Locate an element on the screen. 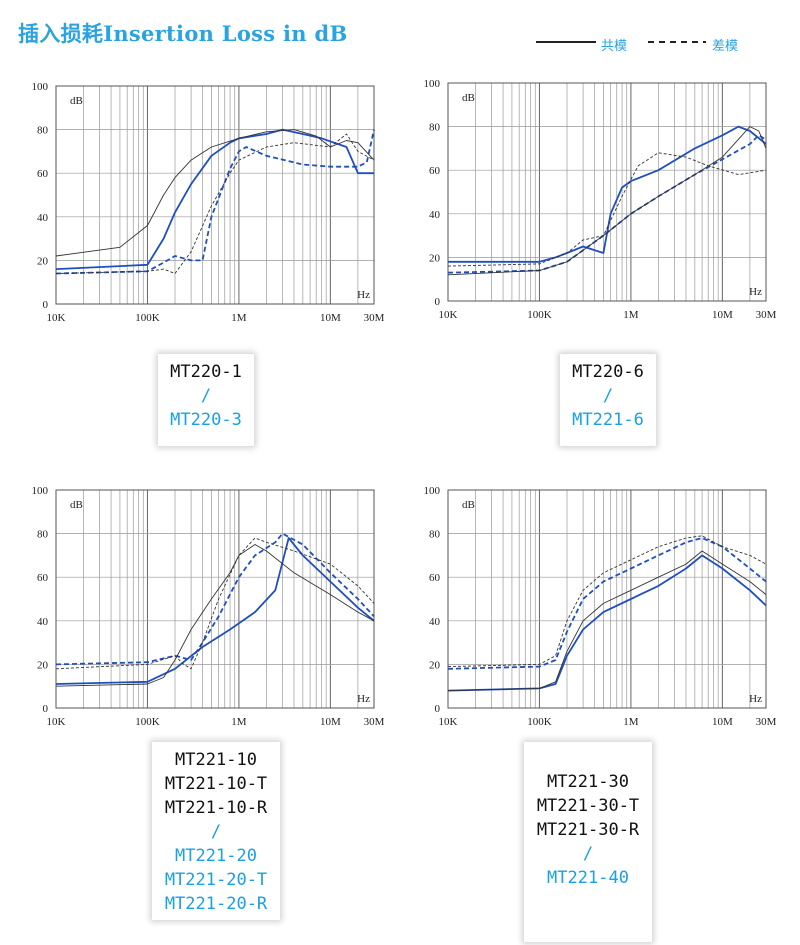  chart-2-svg: 0 20 40 60 80 100 10K 100K 1M 10M 30M dB Hz is located at coordinates (600, 199).